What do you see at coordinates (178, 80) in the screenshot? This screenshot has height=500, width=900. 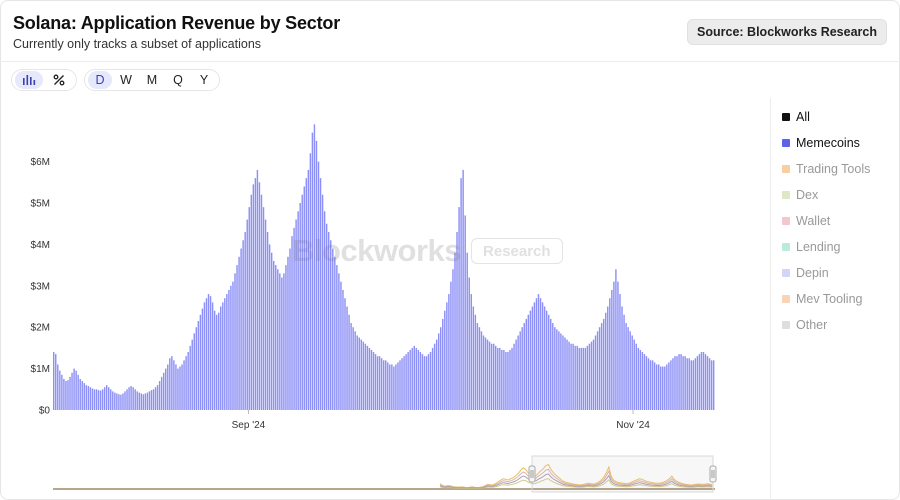 I see `range-button-q: Q` at bounding box center [178, 80].